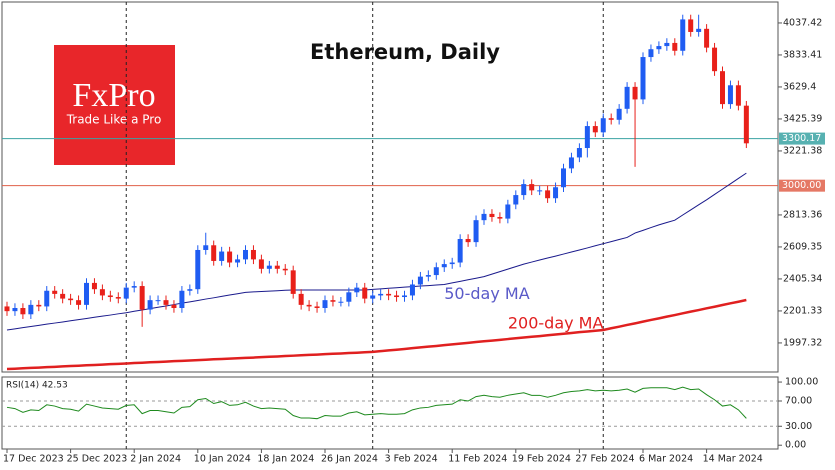  I want to click on ma-label: 200-day MA, so click(556, 323).